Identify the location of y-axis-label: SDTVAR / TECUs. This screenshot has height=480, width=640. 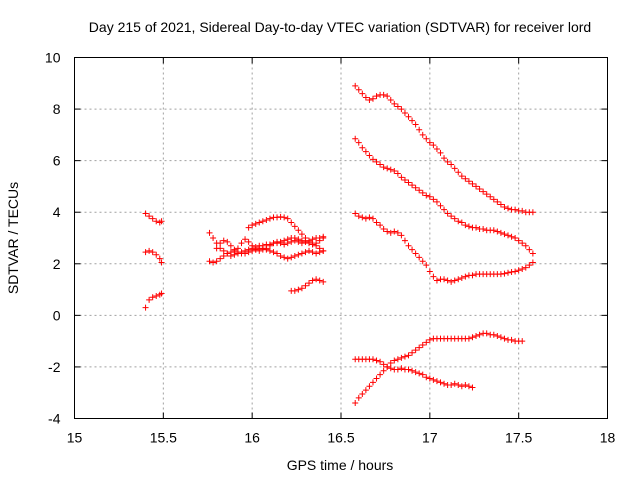
(13, 238).